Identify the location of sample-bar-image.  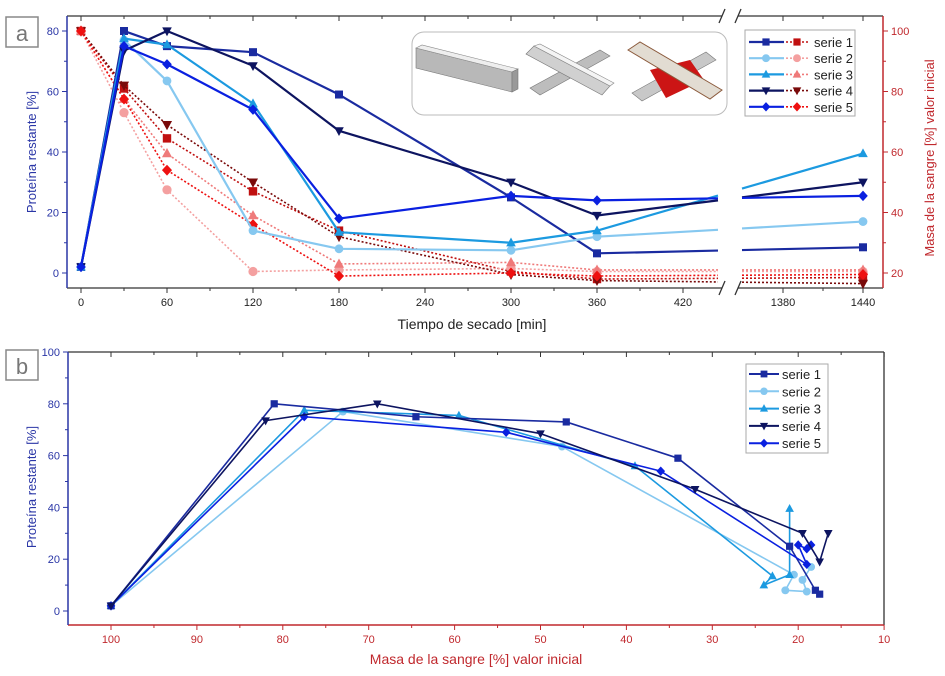
(467, 68).